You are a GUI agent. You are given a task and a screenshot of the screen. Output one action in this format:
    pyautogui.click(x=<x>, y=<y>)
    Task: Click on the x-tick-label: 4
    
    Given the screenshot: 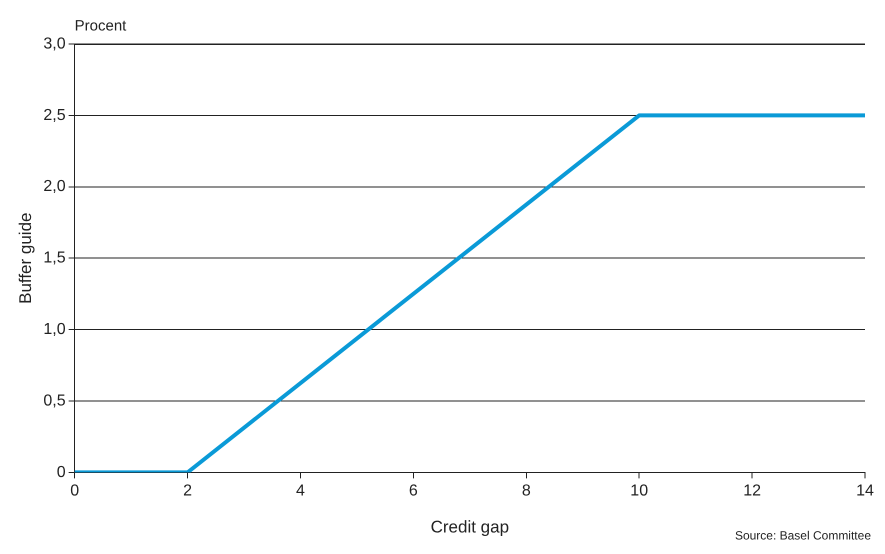 What is the action you would take?
    pyautogui.click(x=301, y=491)
    